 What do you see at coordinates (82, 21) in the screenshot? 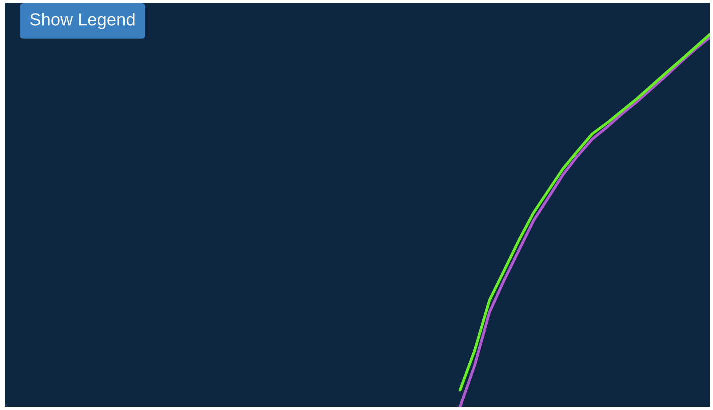
I see `text: Show Legend` at bounding box center [82, 21].